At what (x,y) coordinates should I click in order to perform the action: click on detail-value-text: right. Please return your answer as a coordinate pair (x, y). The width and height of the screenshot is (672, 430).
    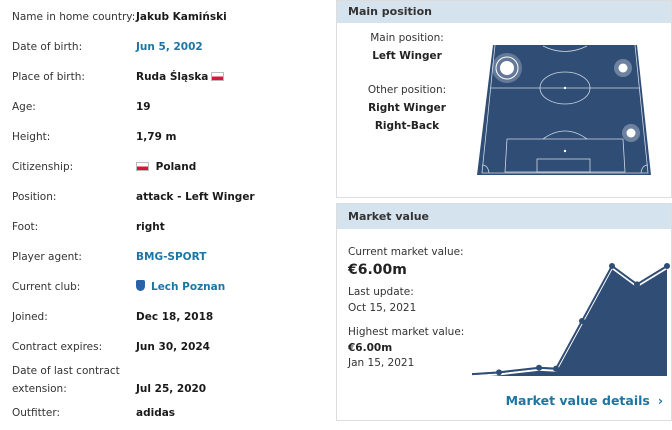
    Looking at the image, I should click on (150, 227).